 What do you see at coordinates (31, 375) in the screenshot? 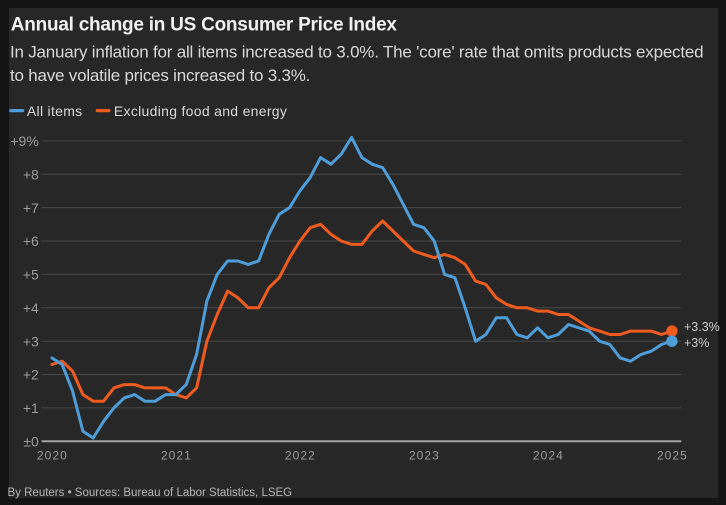
I see `svg-text: +2` at bounding box center [31, 375].